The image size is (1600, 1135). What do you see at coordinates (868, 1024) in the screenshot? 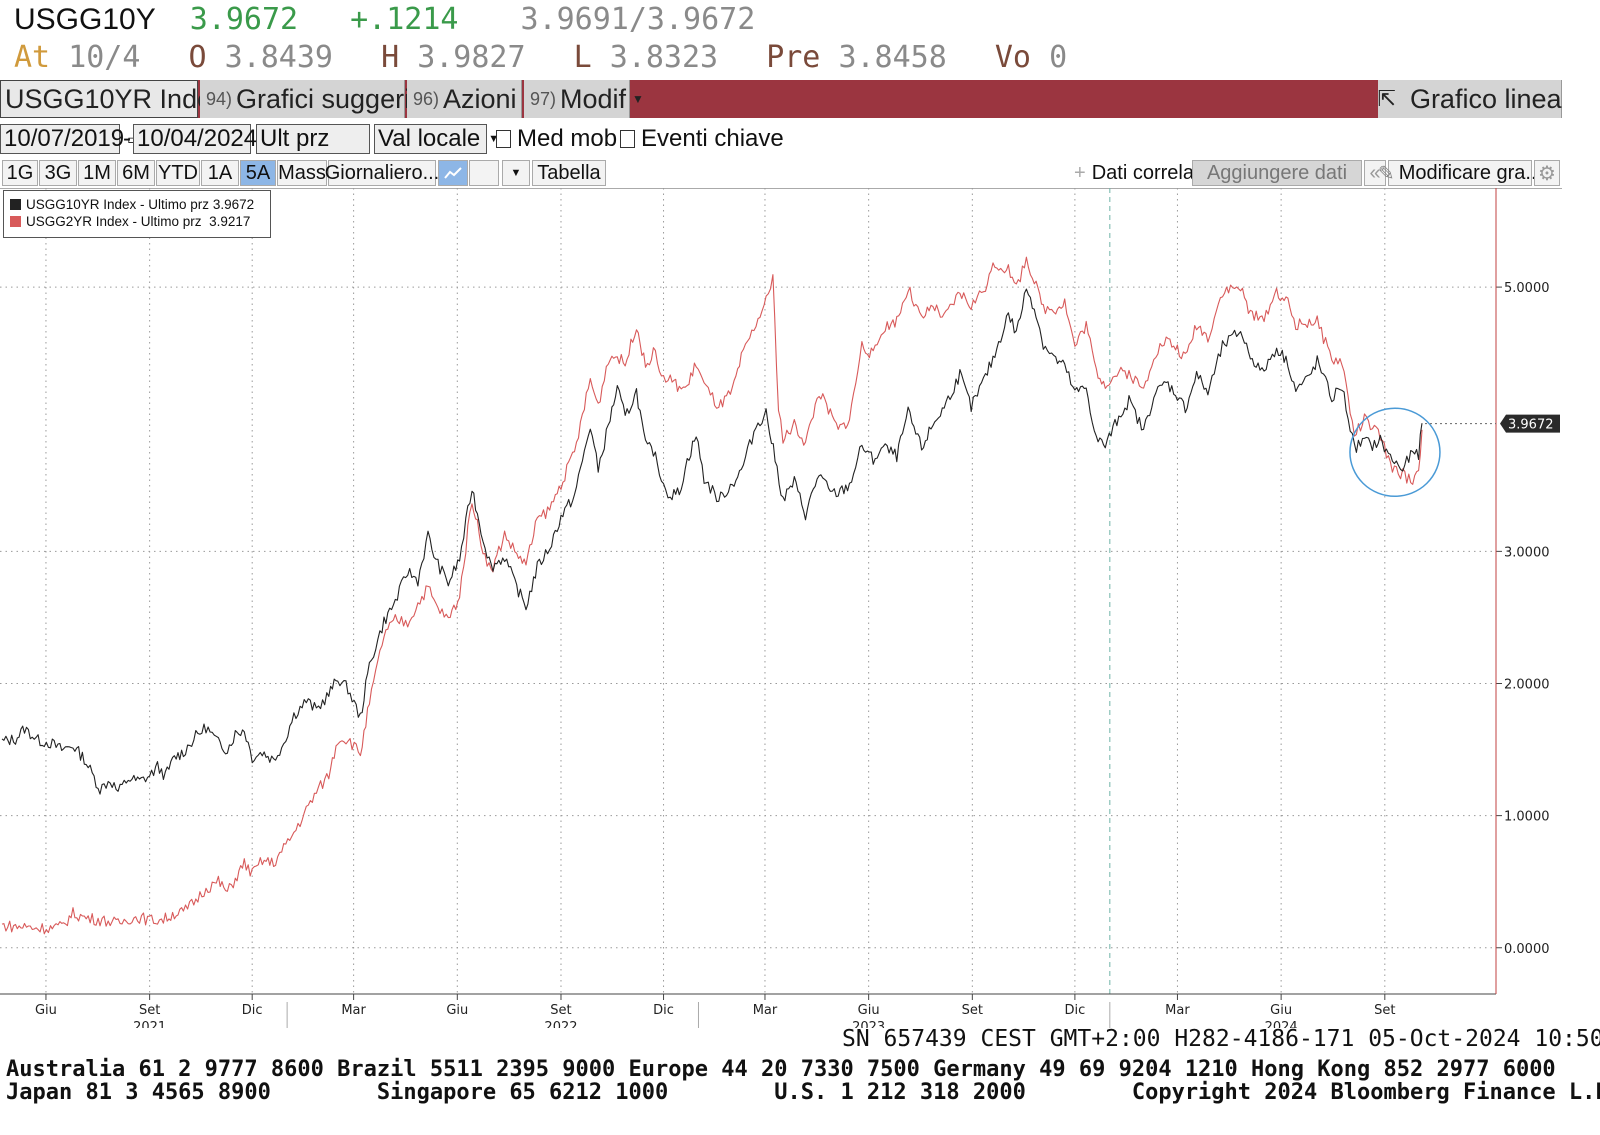
I see `x-year-label: 2023` at bounding box center [868, 1024].